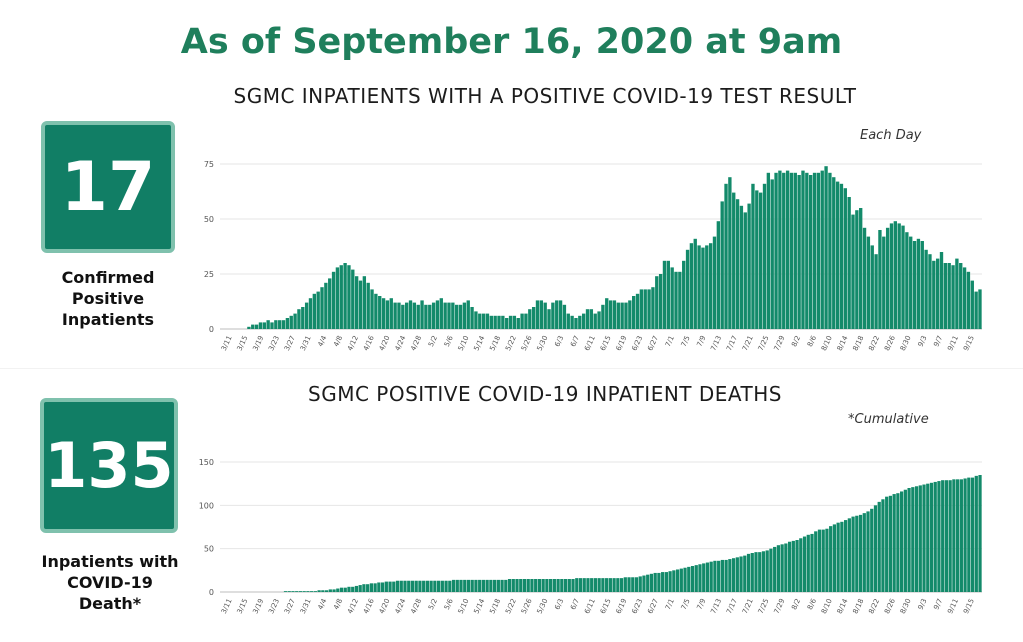 This screenshot has width=1023, height=642. What do you see at coordinates (274, 606) in the screenshot?
I see `x-tick-label: 3/23` at bounding box center [274, 606].